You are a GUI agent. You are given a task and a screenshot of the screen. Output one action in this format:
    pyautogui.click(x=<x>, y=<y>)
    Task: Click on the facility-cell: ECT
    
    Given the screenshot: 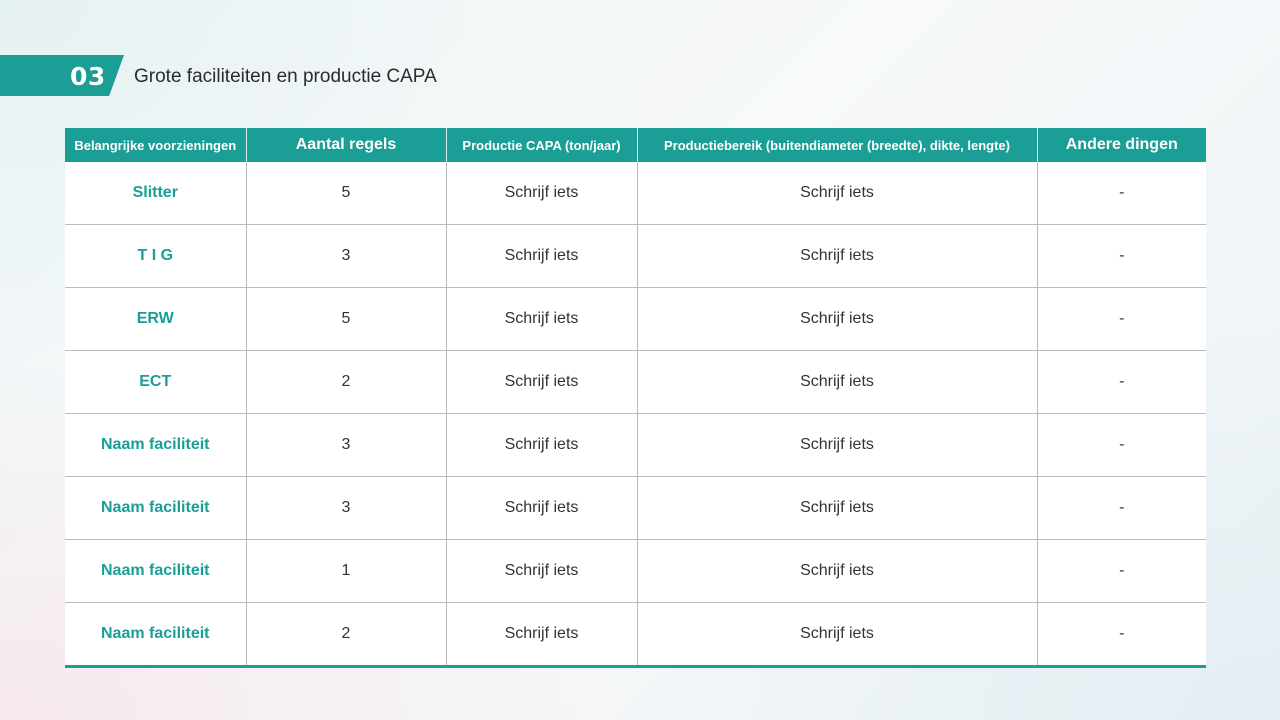 What is the action you would take?
    pyautogui.click(x=155, y=382)
    